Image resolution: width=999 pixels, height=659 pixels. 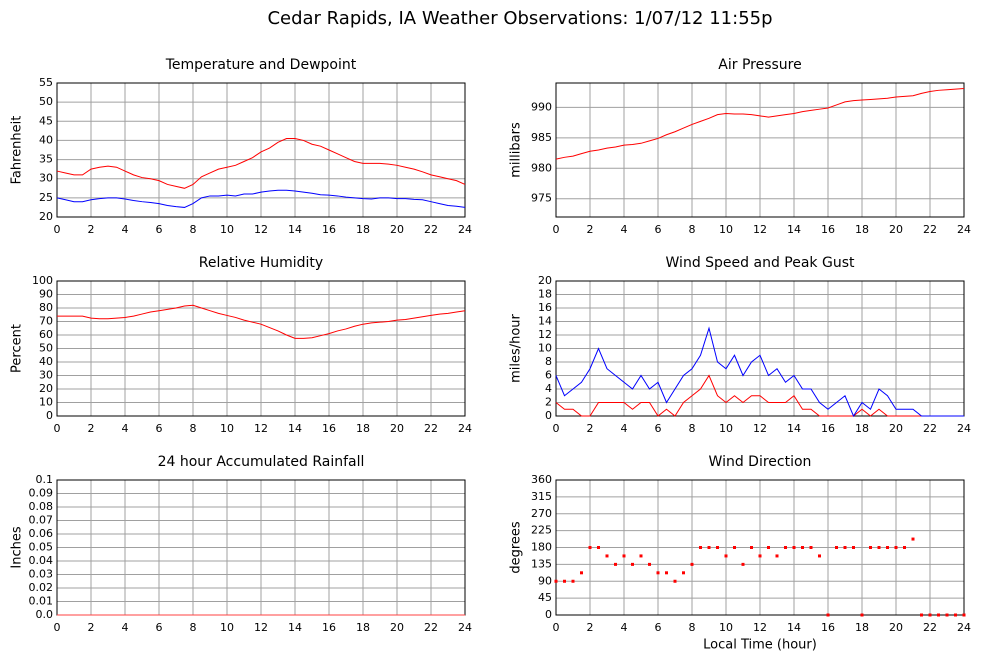 I want to click on y-axis-label: degrees, so click(x=516, y=547).